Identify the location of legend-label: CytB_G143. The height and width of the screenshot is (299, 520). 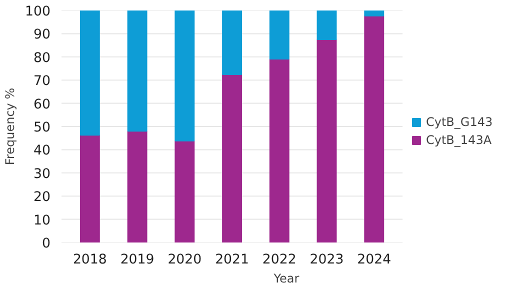
(459, 122).